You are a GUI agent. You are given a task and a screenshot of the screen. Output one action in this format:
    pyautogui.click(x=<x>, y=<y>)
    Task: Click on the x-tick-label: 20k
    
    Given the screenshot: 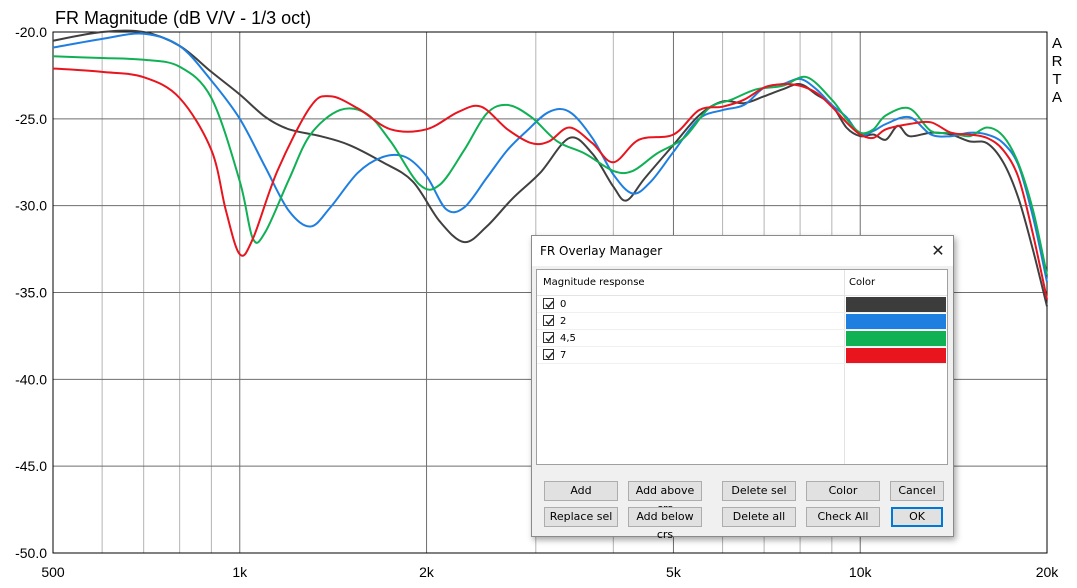 What is the action you would take?
    pyautogui.click(x=1048, y=572)
    